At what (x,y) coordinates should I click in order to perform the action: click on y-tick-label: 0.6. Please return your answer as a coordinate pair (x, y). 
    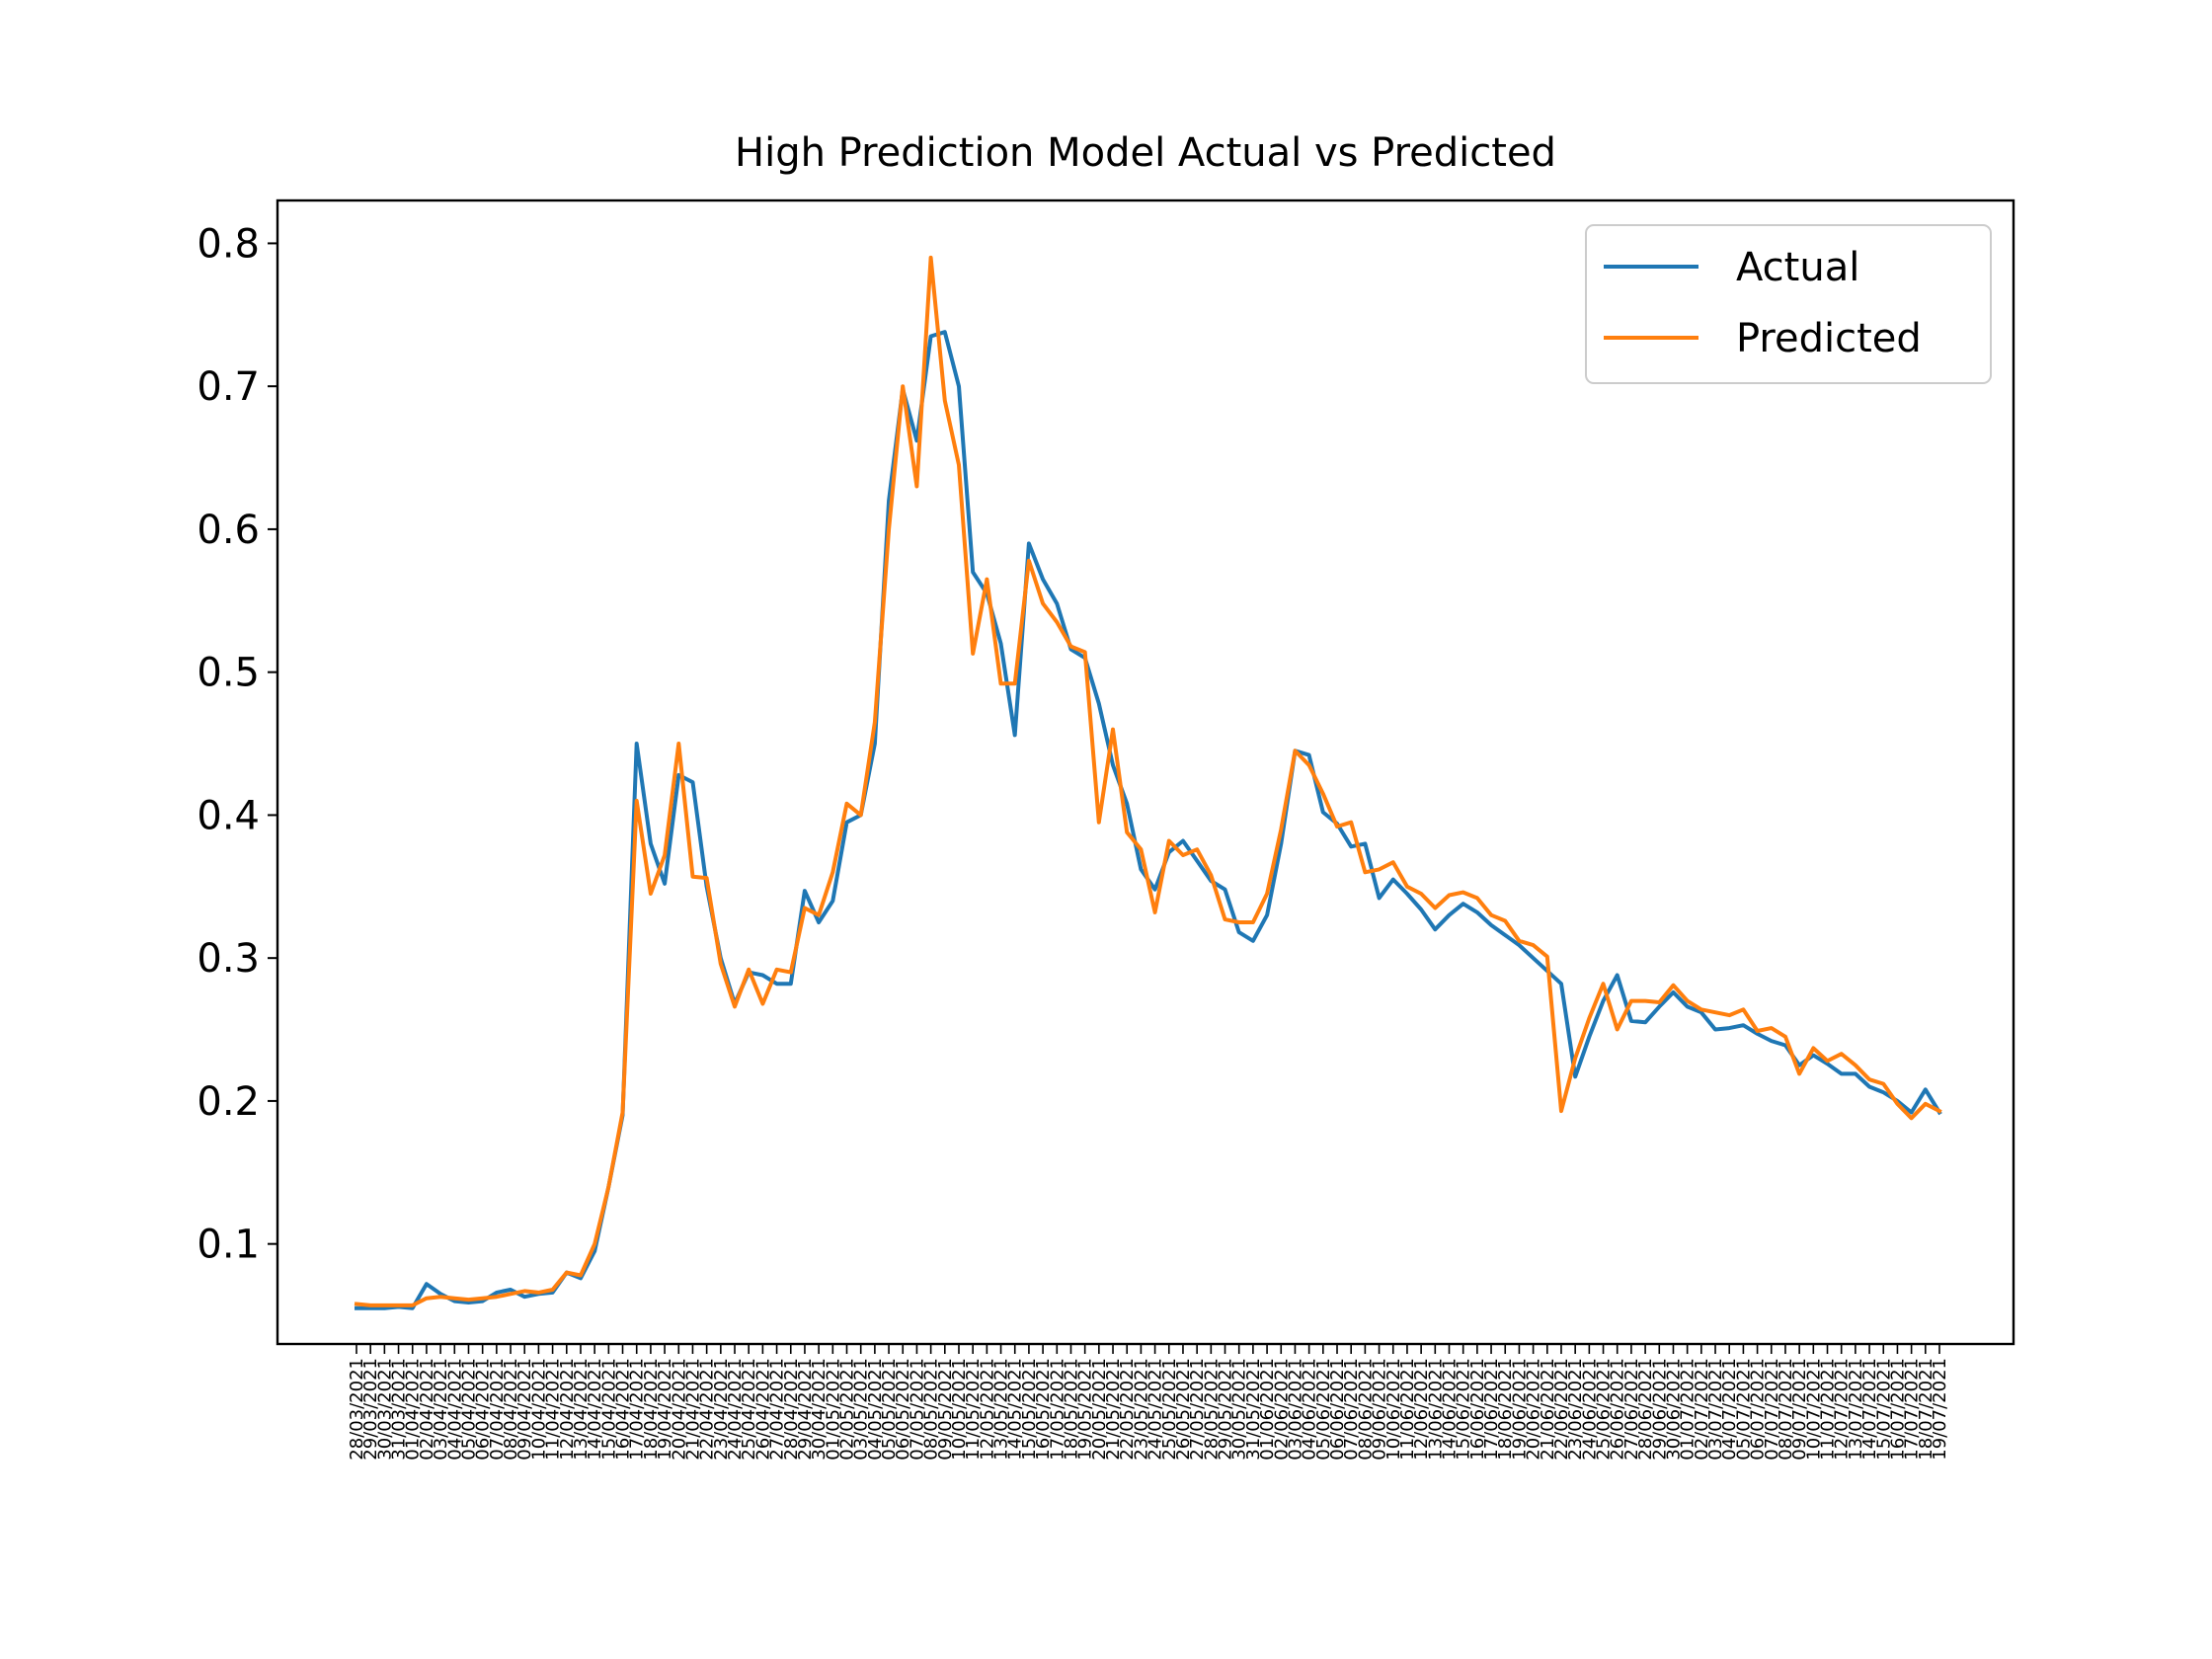
    Looking at the image, I should click on (229, 531).